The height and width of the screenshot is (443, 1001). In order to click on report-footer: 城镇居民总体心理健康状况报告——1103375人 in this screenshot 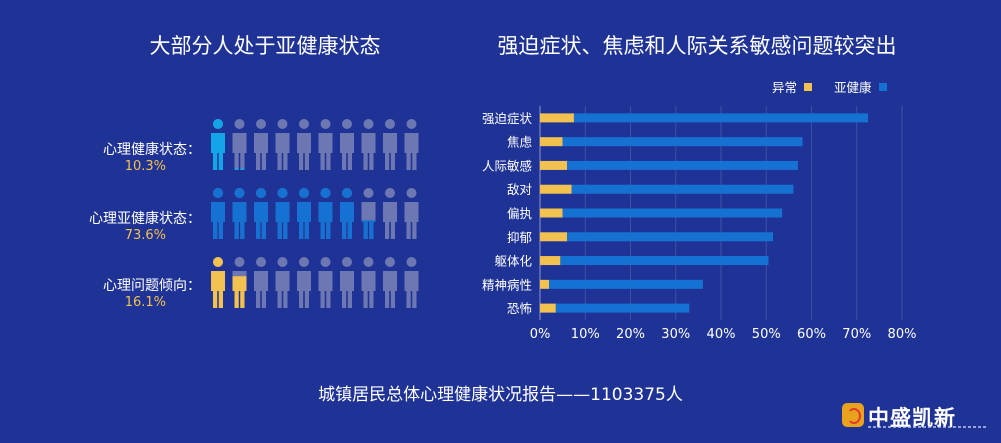, I will do `click(500, 395)`.